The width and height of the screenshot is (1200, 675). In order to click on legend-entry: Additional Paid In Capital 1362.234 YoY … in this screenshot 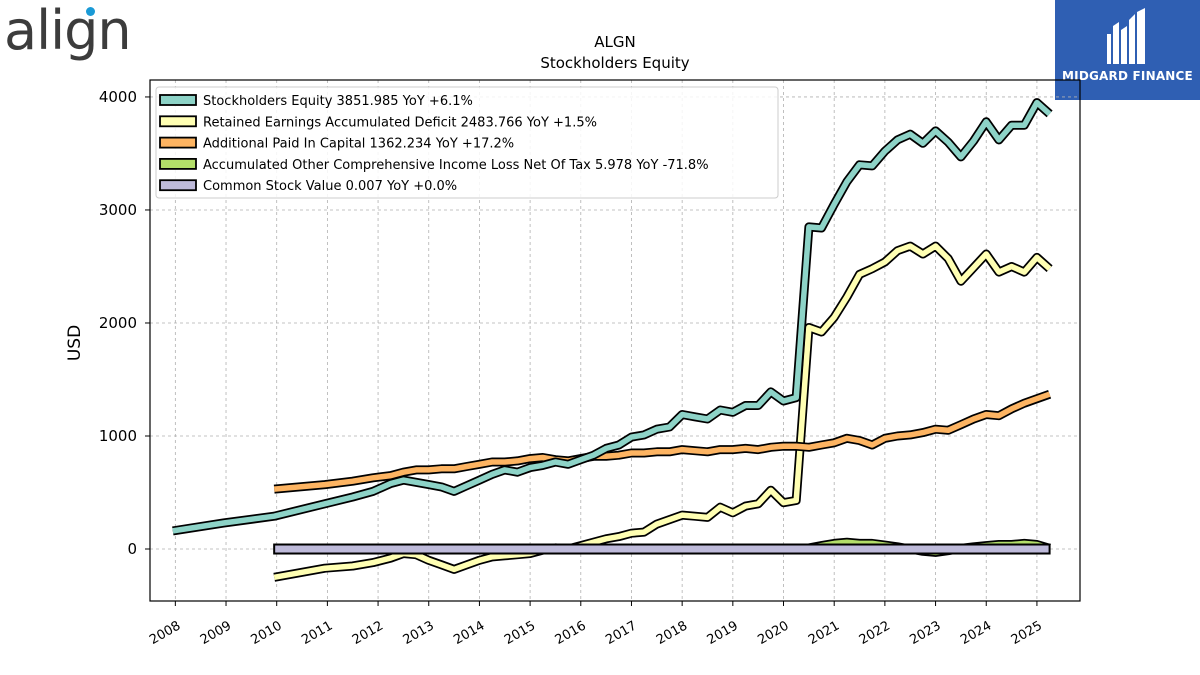, I will do `click(358, 144)`.